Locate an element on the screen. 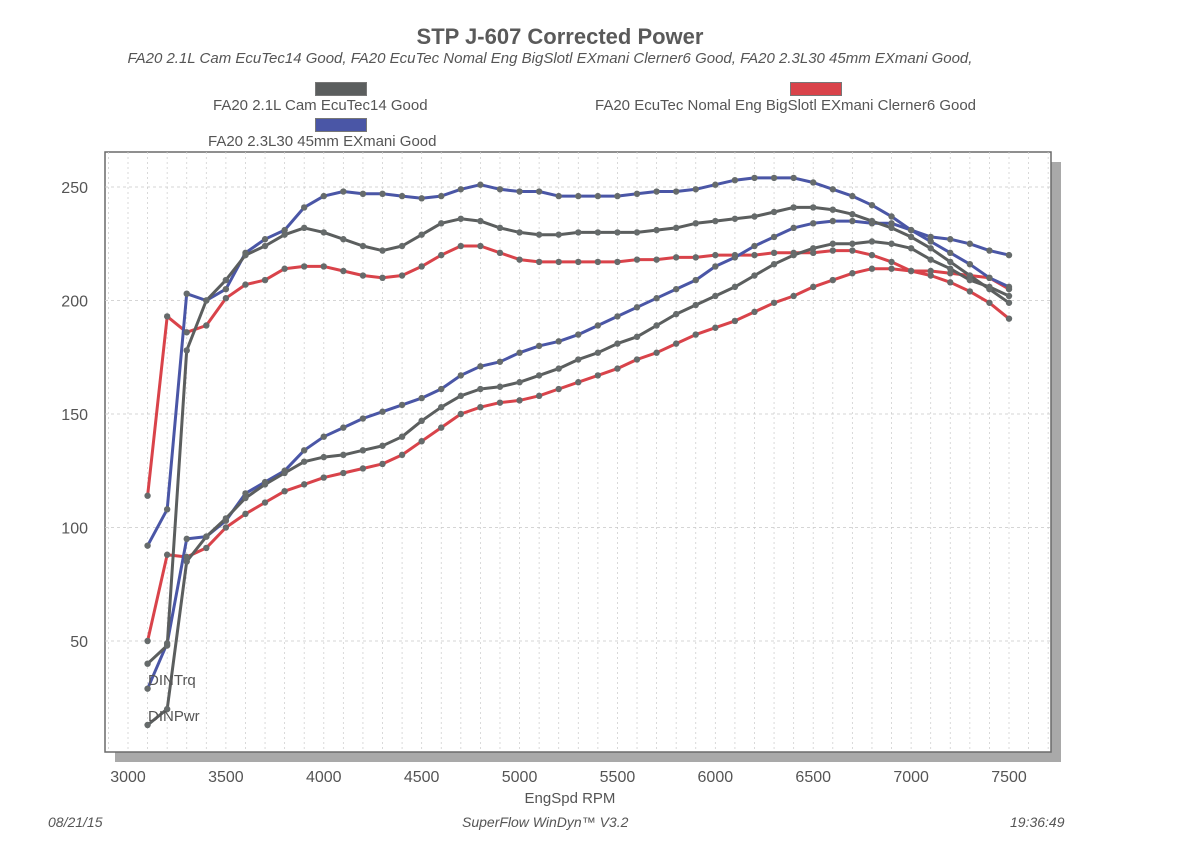 The image size is (1200, 848). legend-swatch-red is located at coordinates (816, 89).